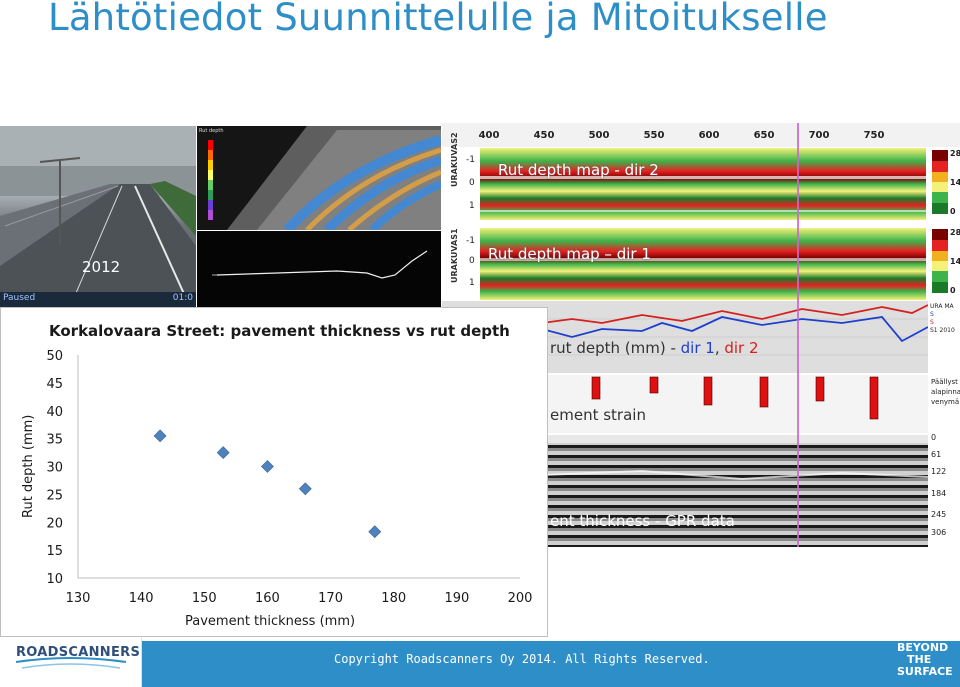 Image resolution: width=960 pixels, height=687 pixels. I want to click on road-photo: 2012 Paused 01:0, so click(98, 216).